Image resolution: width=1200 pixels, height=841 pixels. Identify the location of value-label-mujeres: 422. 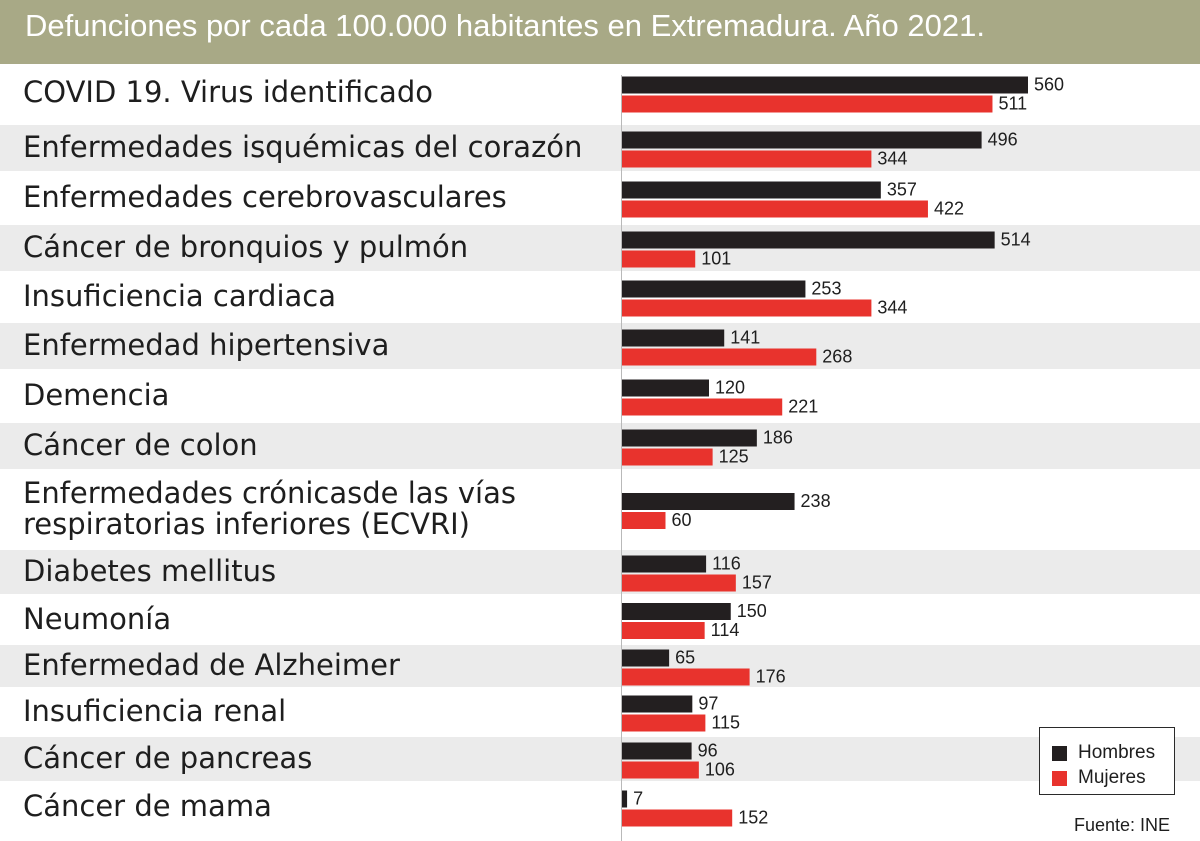
(949, 209).